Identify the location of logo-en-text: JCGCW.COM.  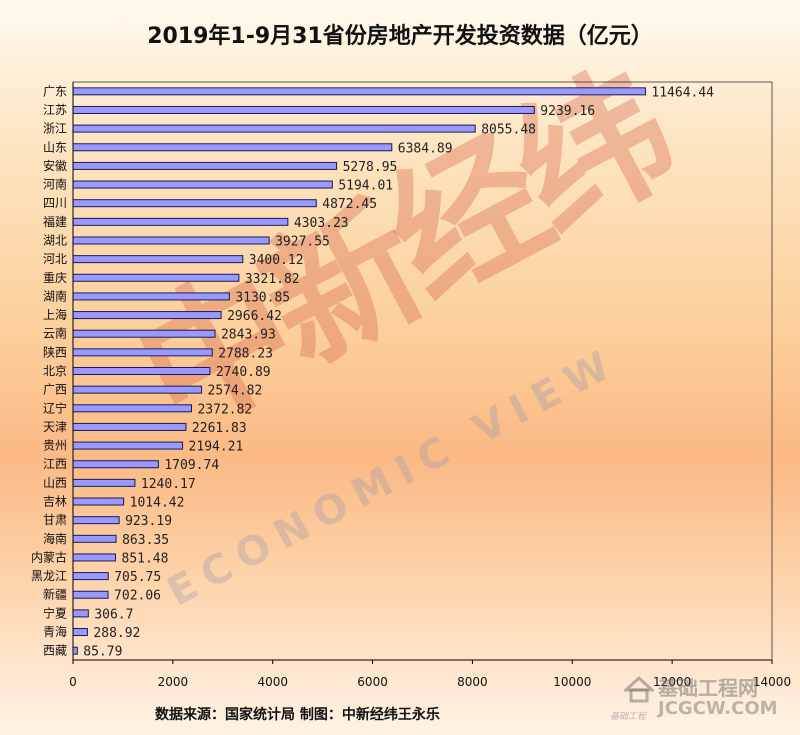
(718, 708).